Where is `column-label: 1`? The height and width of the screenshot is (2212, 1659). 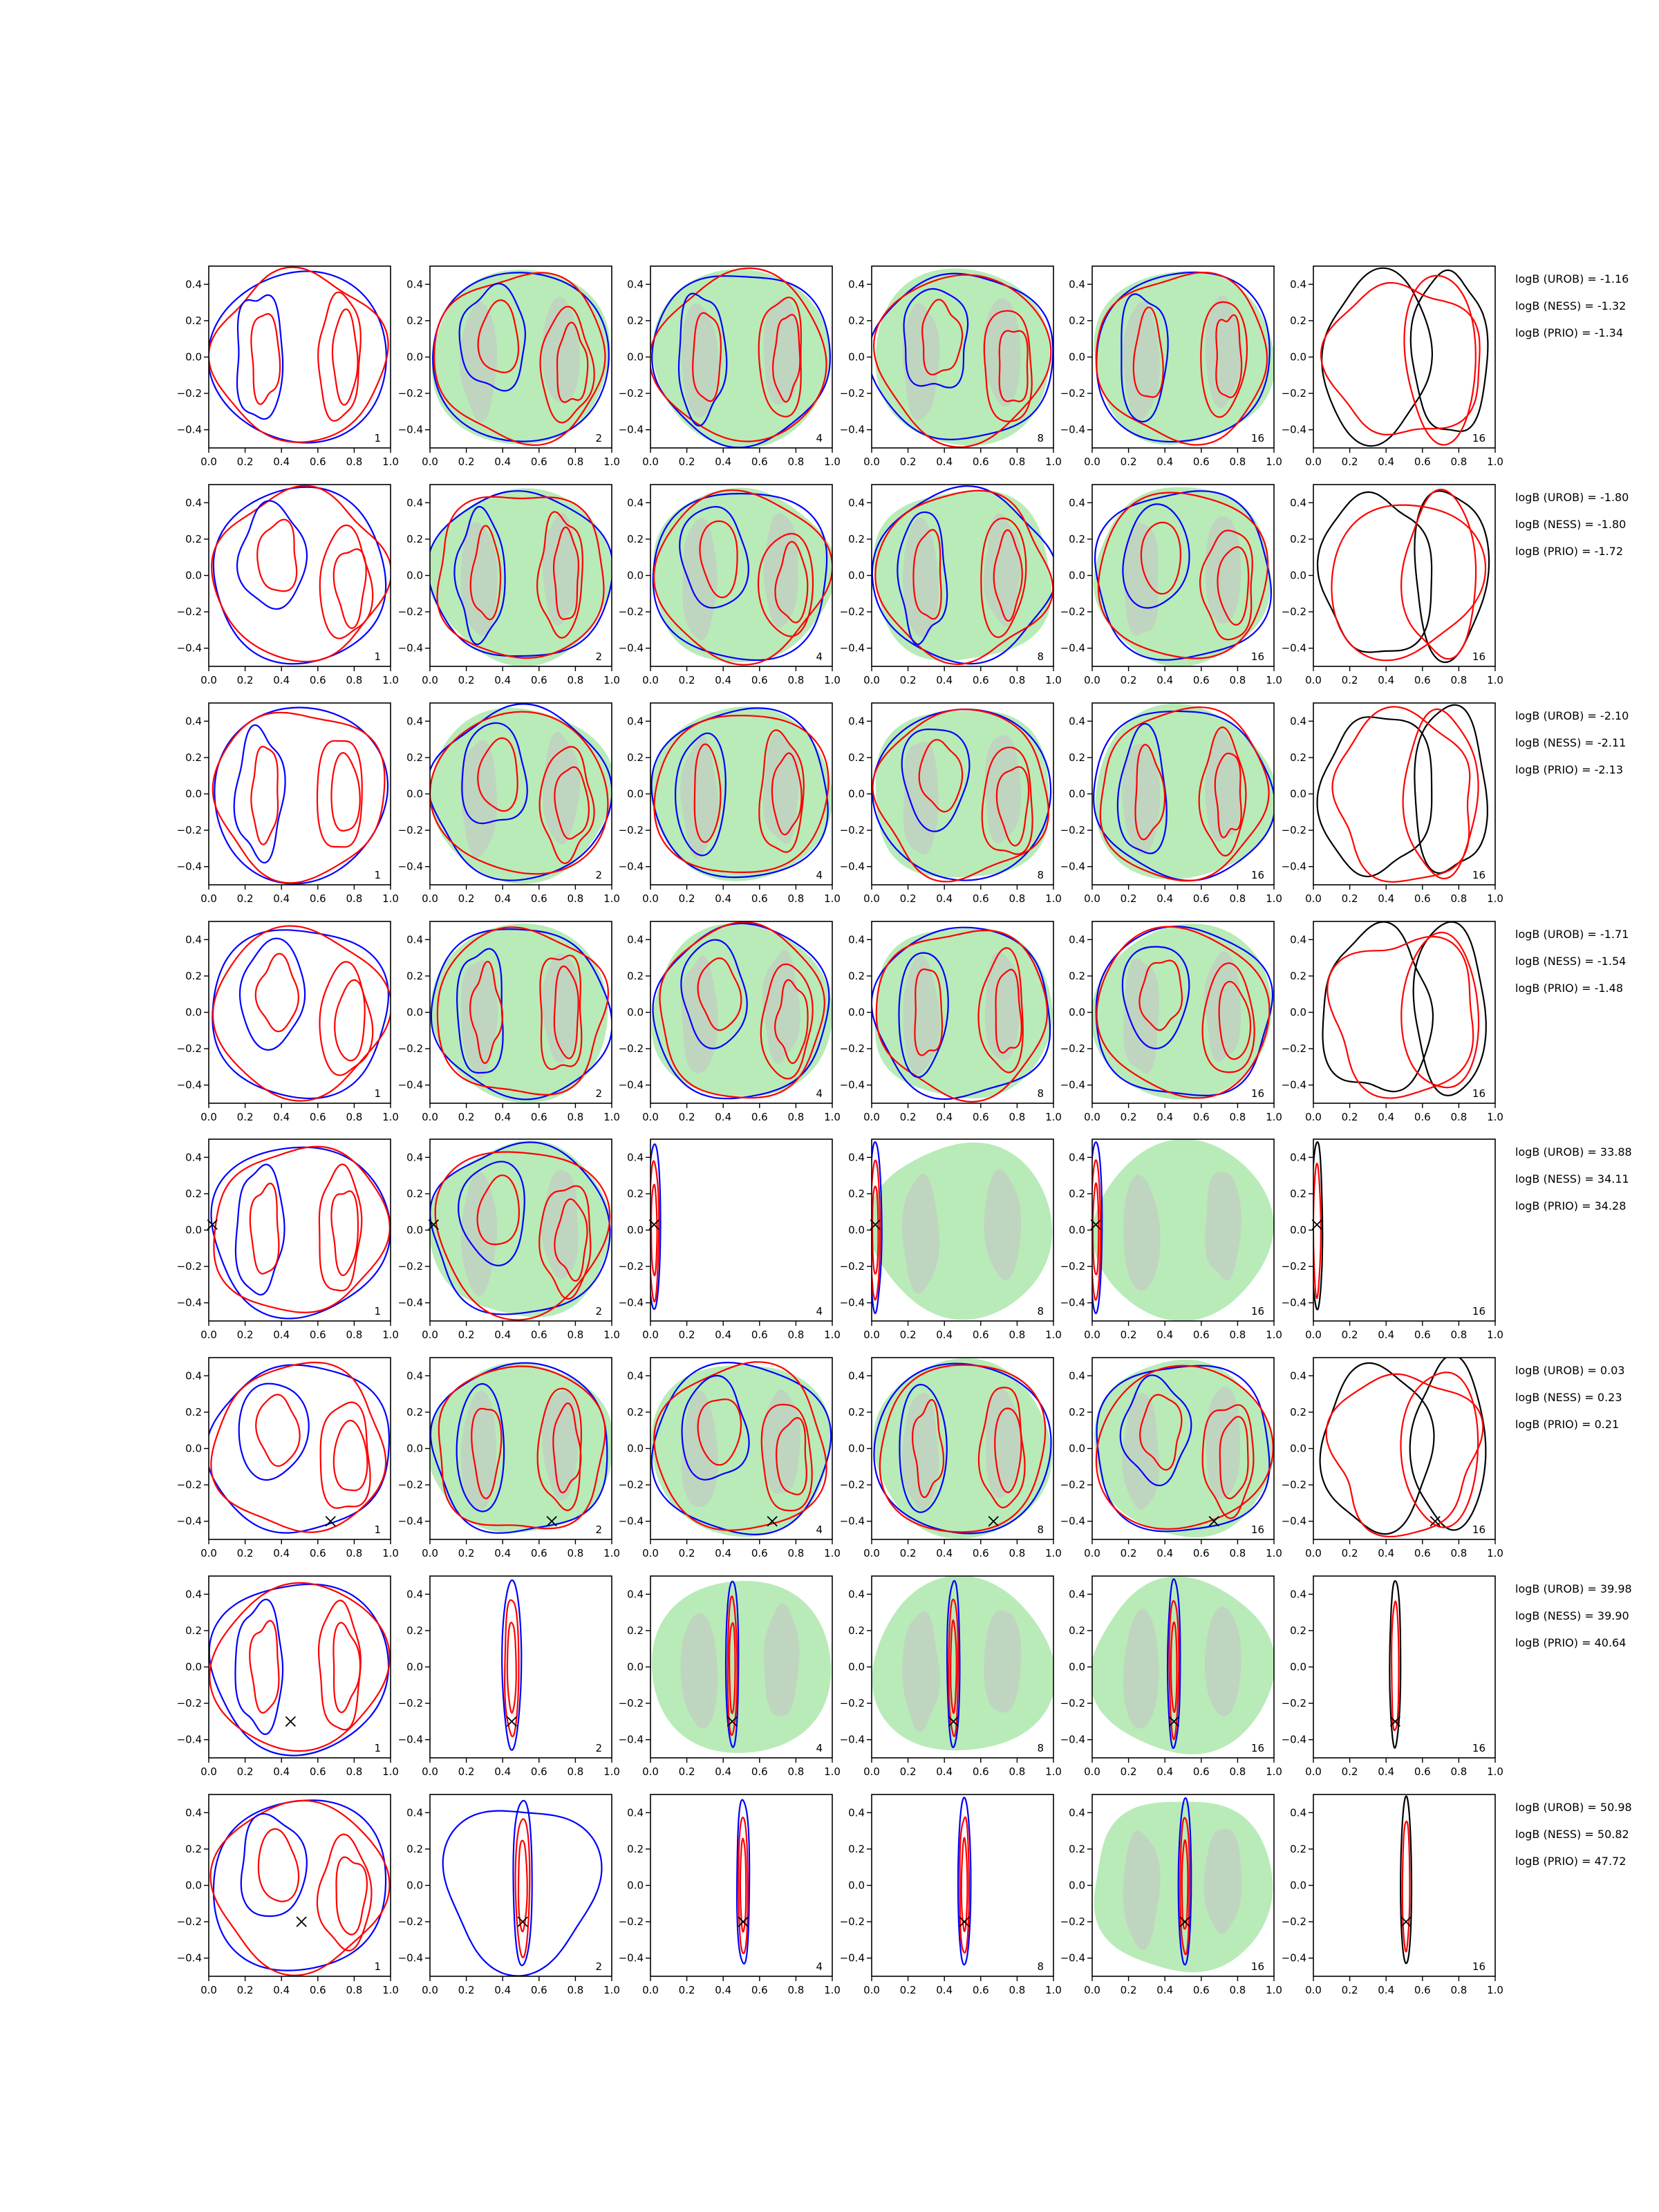
column-label: 1 is located at coordinates (378, 438).